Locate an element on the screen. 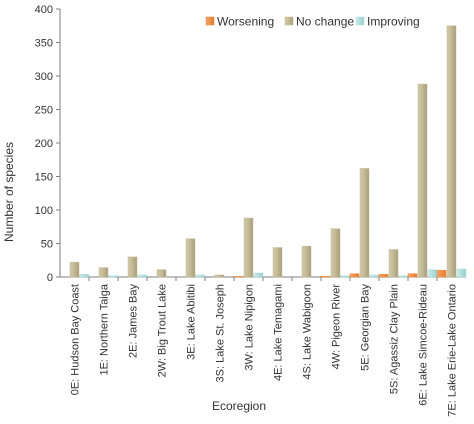 The image size is (474, 424). x-tick-label: 4W: Pigeon River is located at coordinates (337, 327).